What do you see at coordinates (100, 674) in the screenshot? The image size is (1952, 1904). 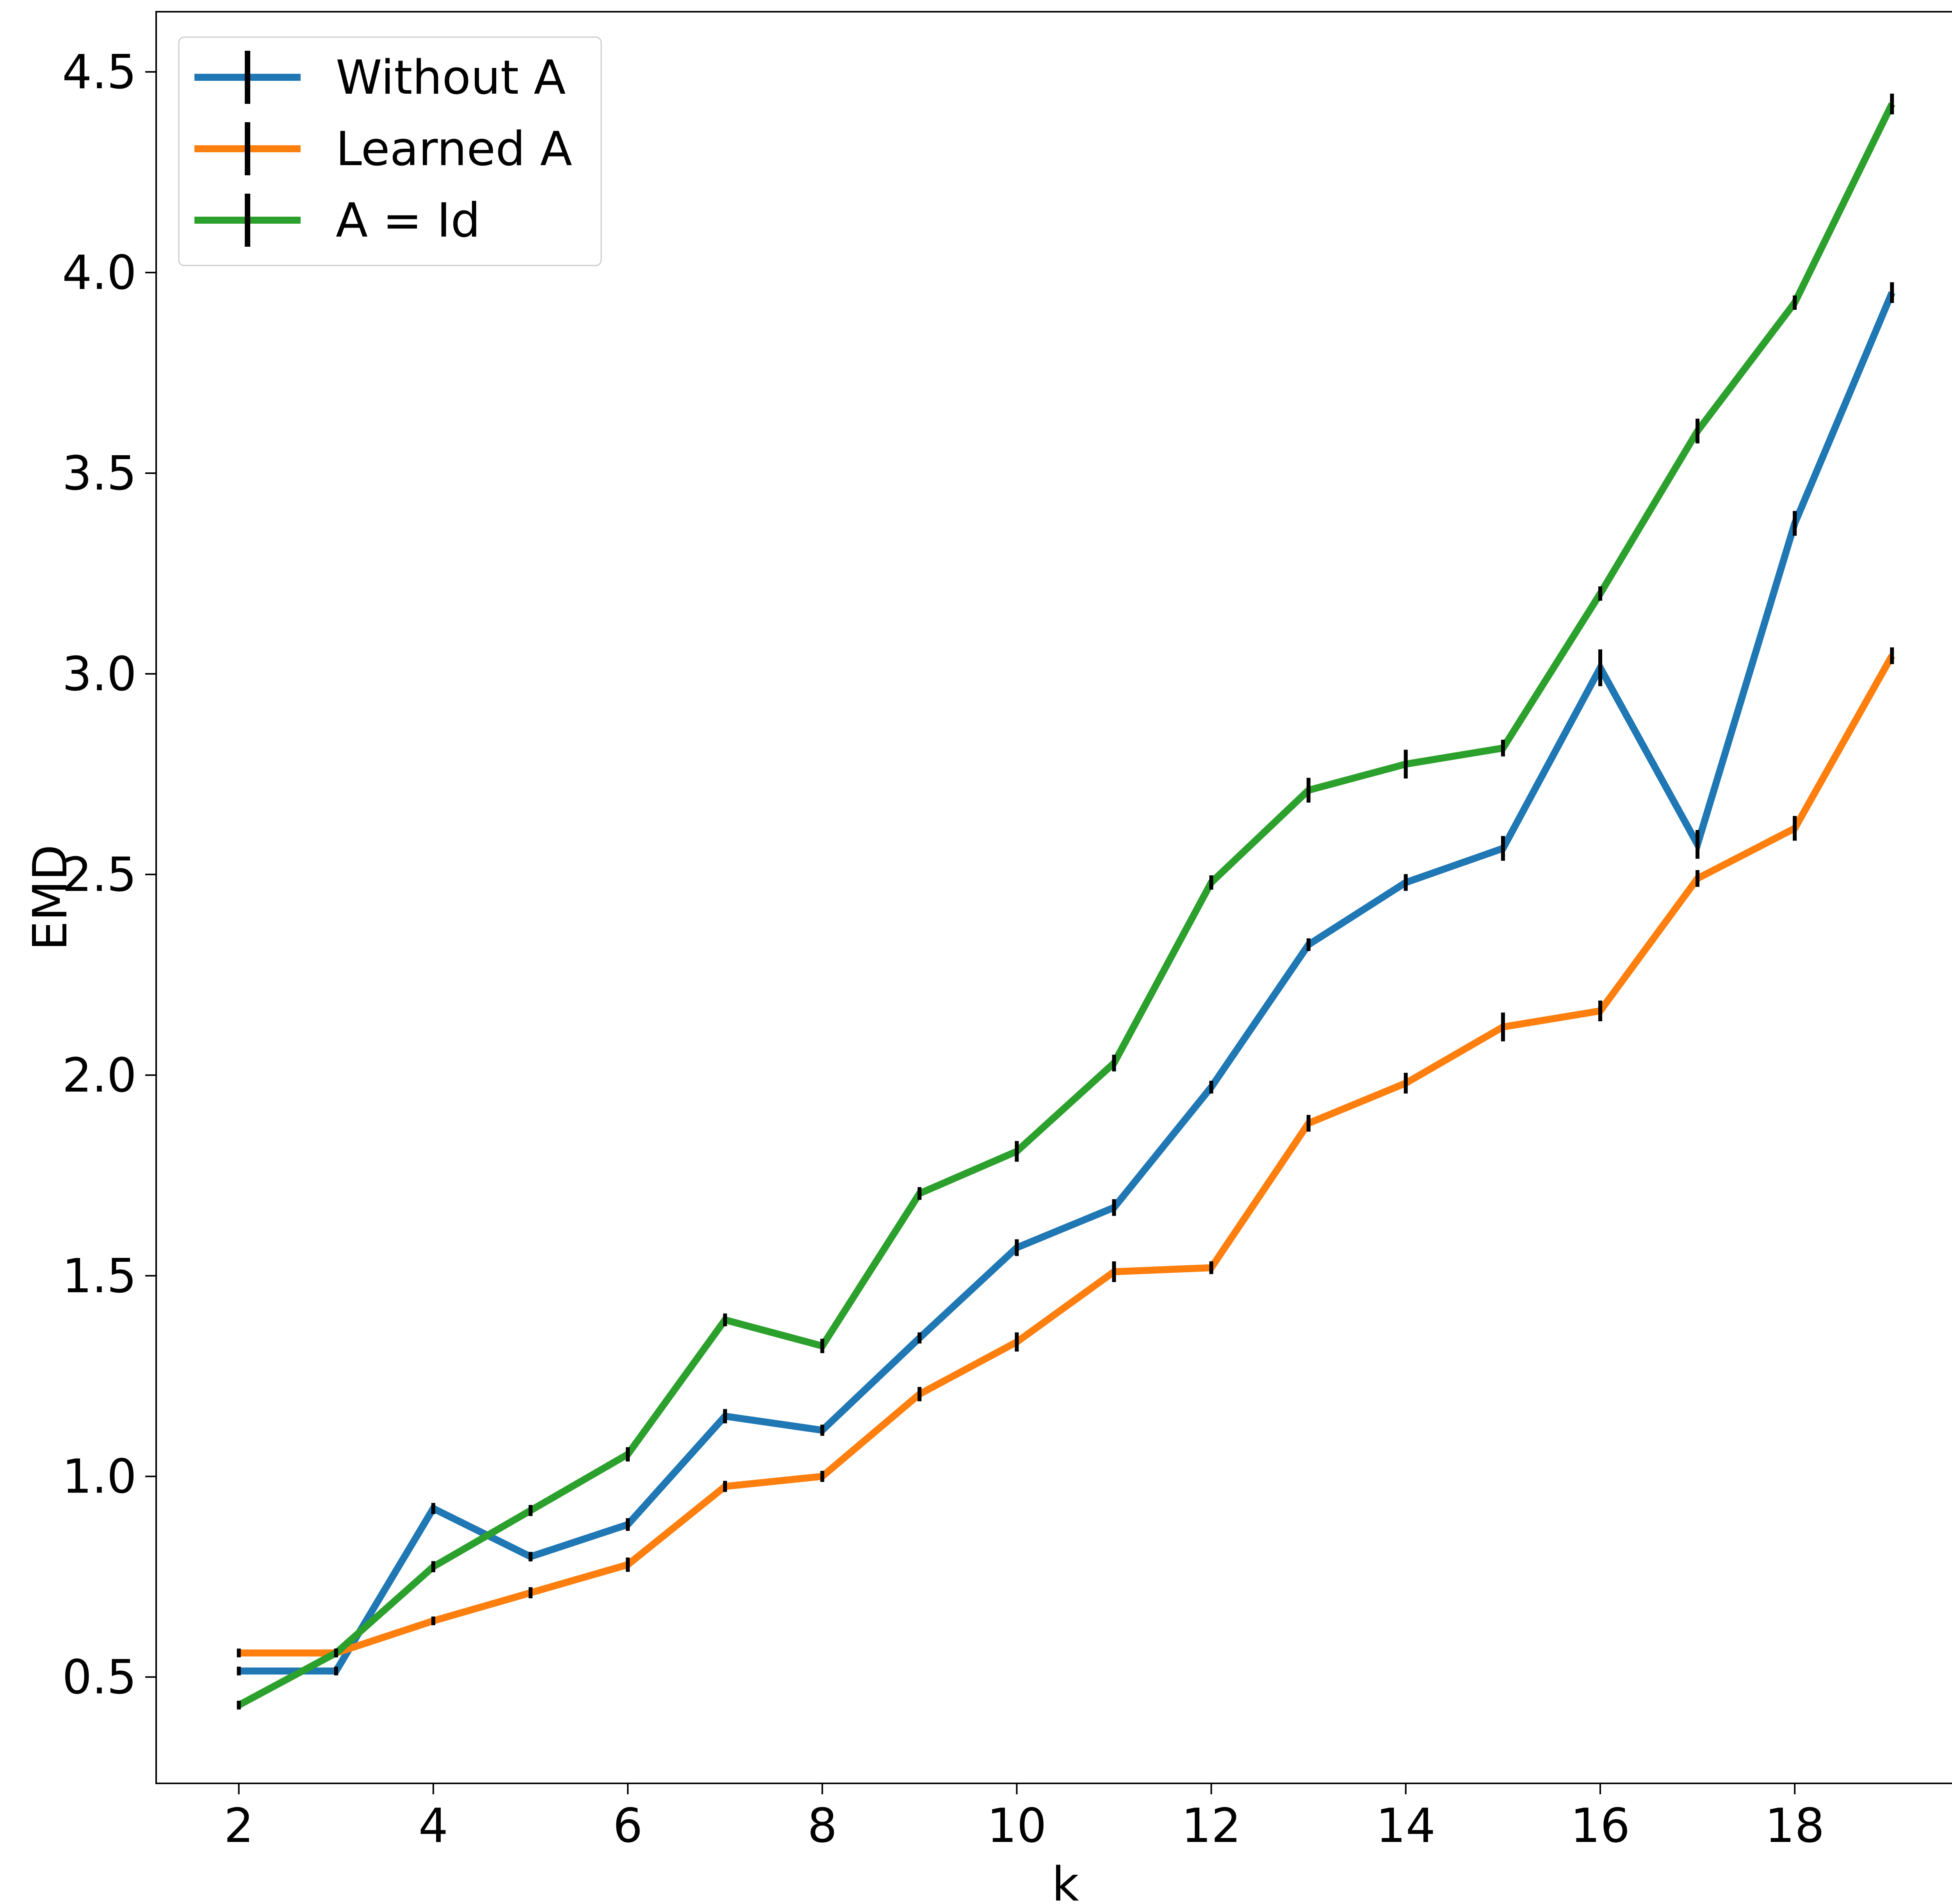 I see `y-tick-label: 3.0` at bounding box center [100, 674].